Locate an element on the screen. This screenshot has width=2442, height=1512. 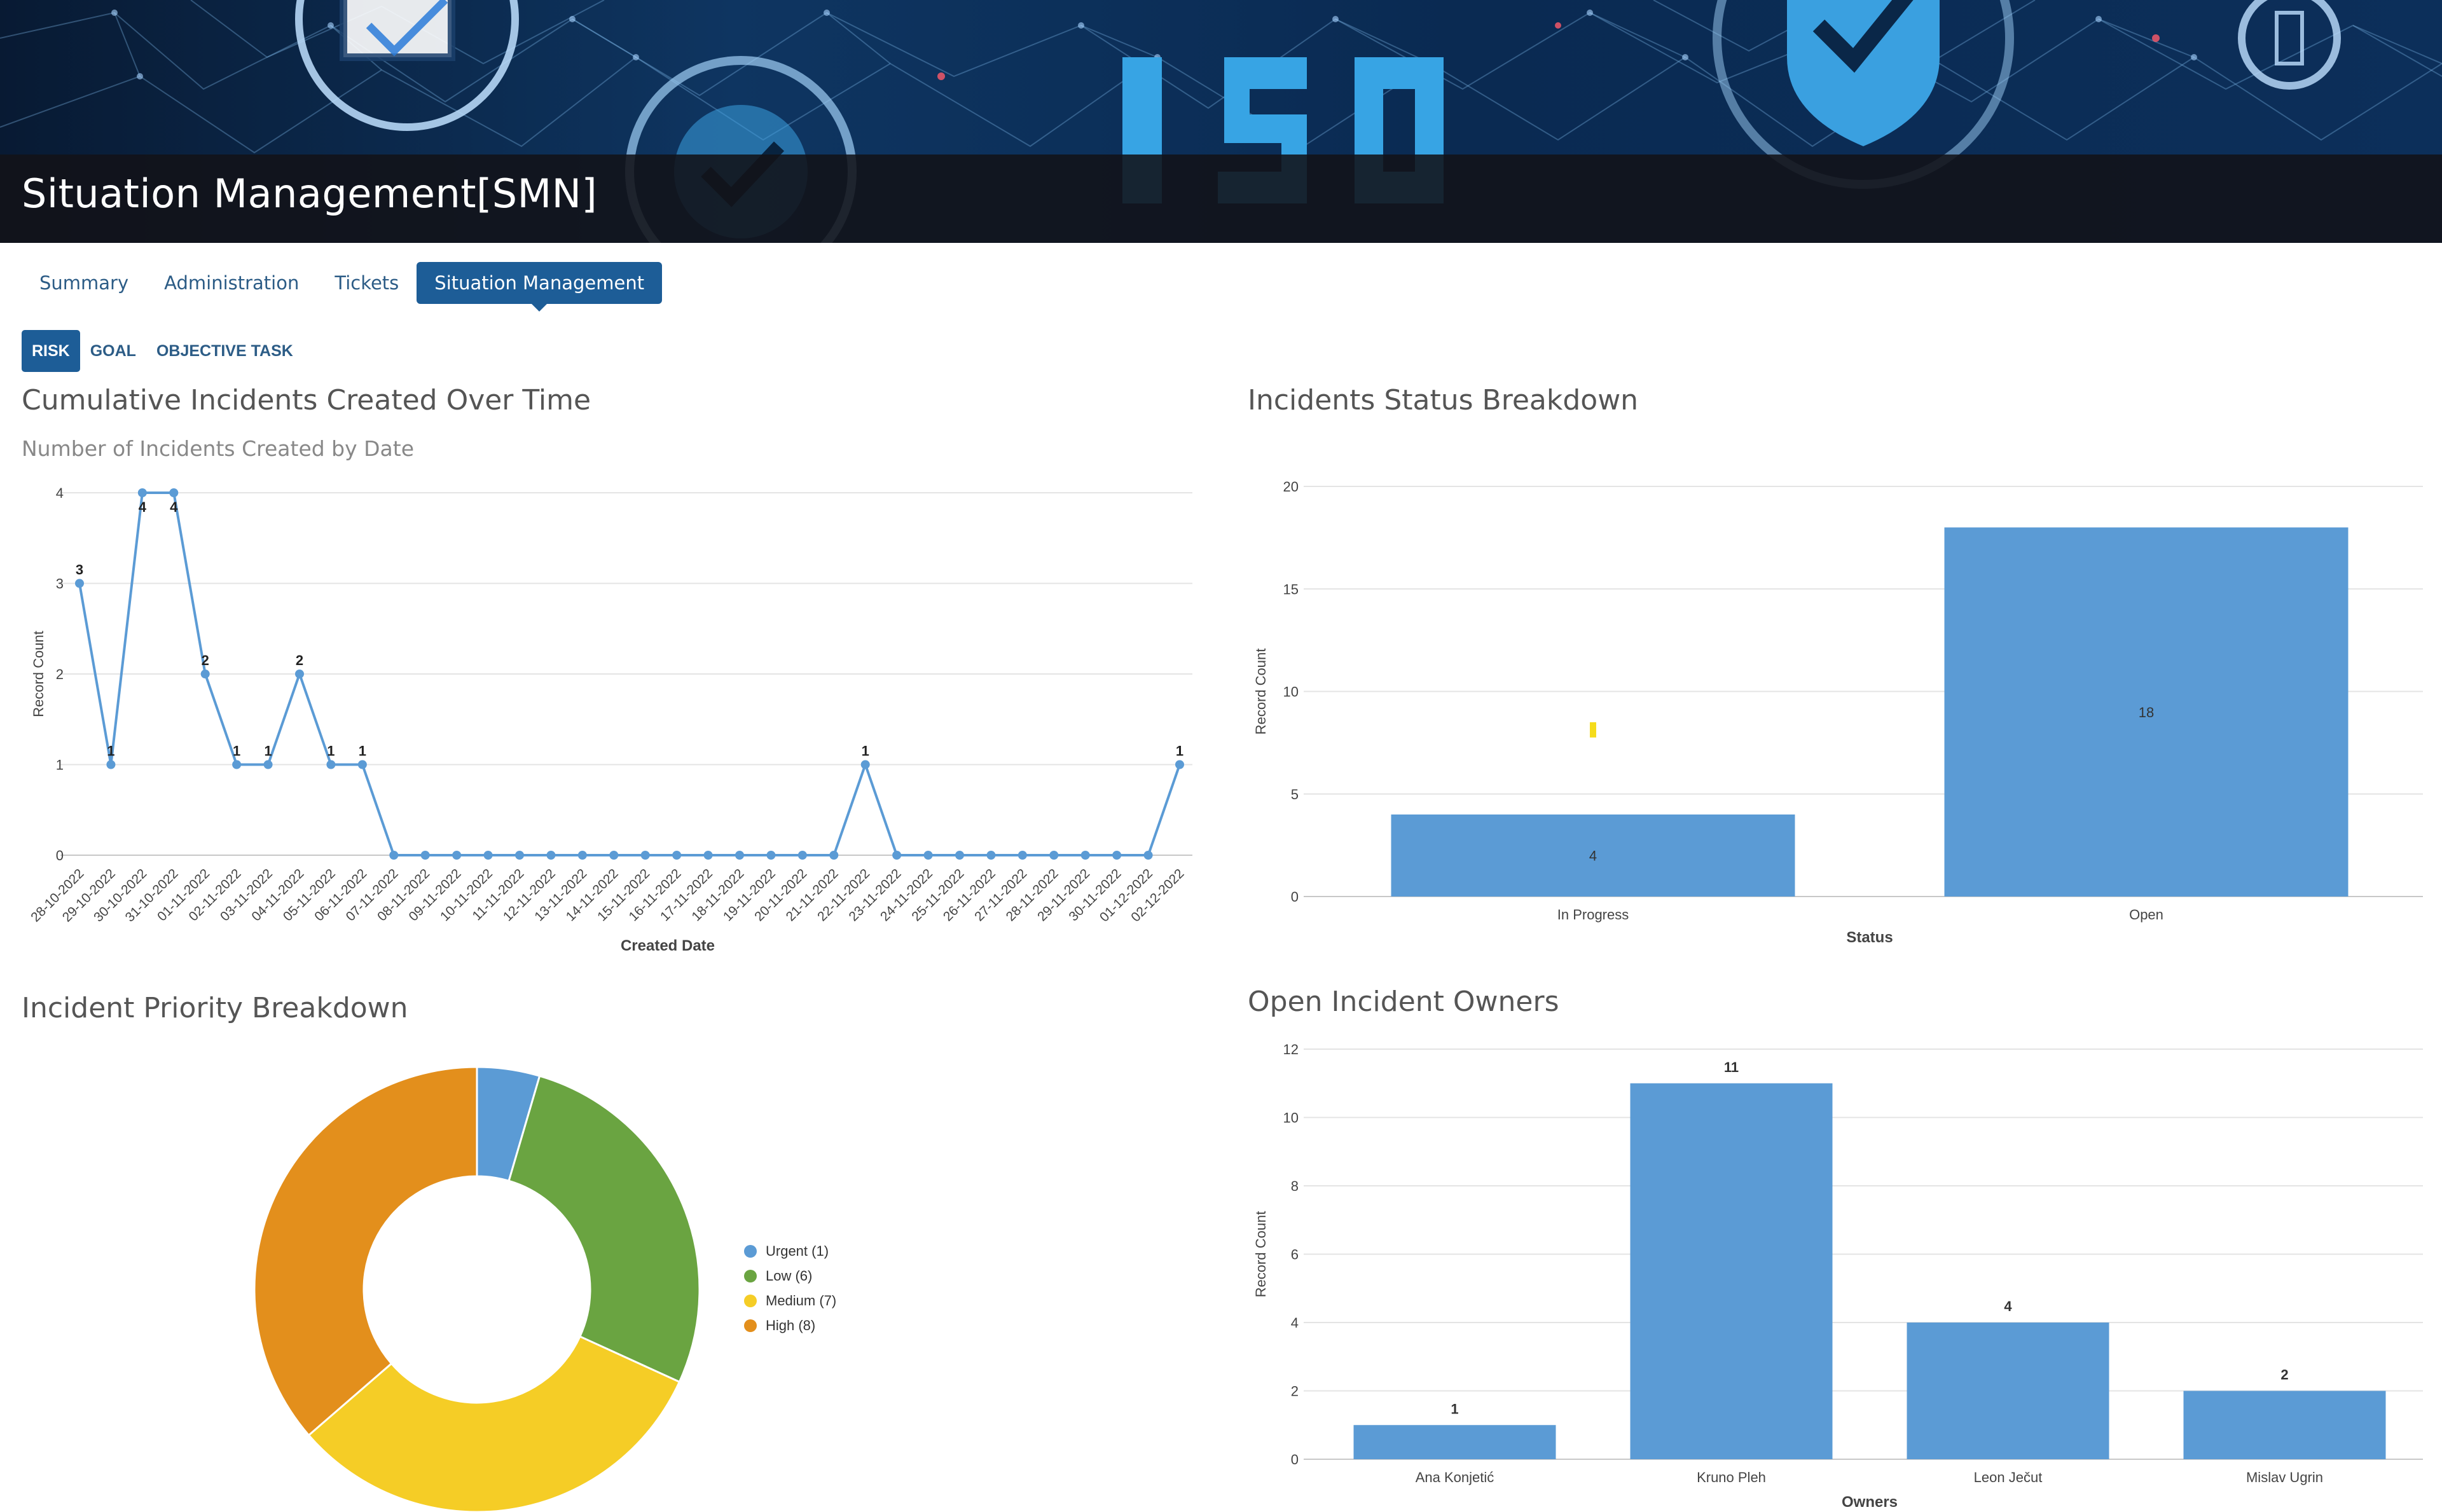
y-tick-label: 3 is located at coordinates (60, 584).